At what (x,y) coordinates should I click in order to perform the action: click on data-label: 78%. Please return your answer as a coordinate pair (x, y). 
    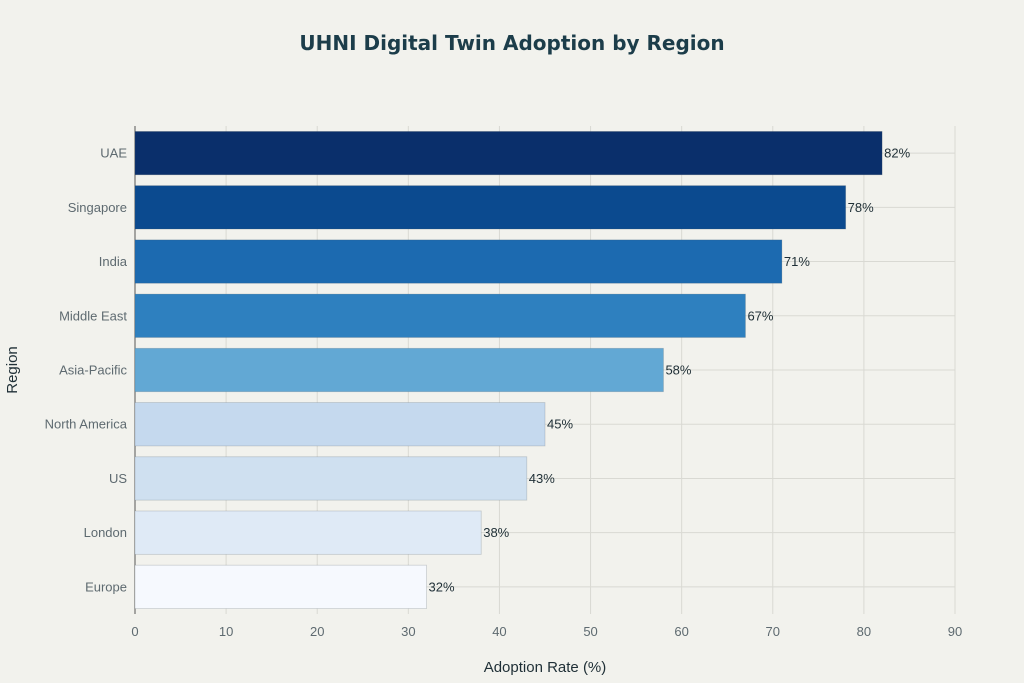
    Looking at the image, I should click on (861, 207).